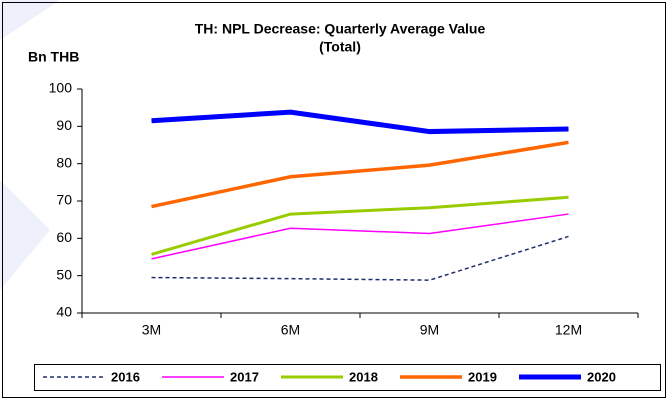 The height and width of the screenshot is (401, 669). Describe the element at coordinates (64, 312) in the screenshot. I see `y-tick-label: 40` at that location.